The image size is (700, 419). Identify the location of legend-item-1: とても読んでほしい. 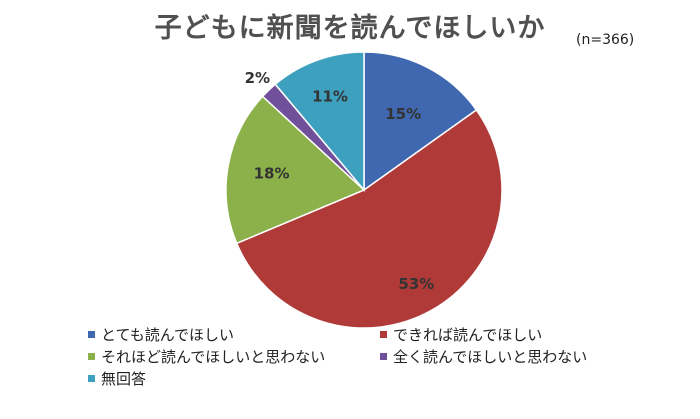
(161, 334).